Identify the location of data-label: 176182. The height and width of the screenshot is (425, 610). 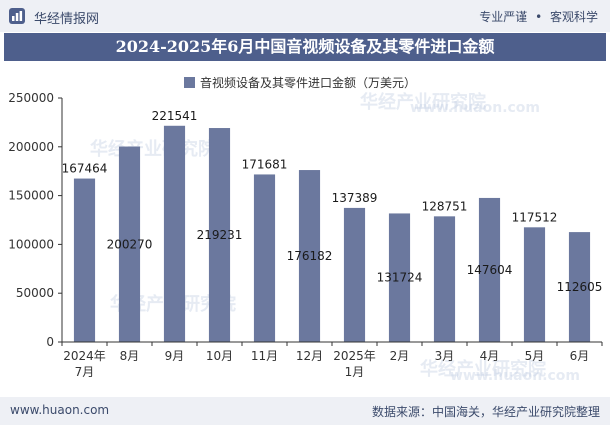
(310, 256).